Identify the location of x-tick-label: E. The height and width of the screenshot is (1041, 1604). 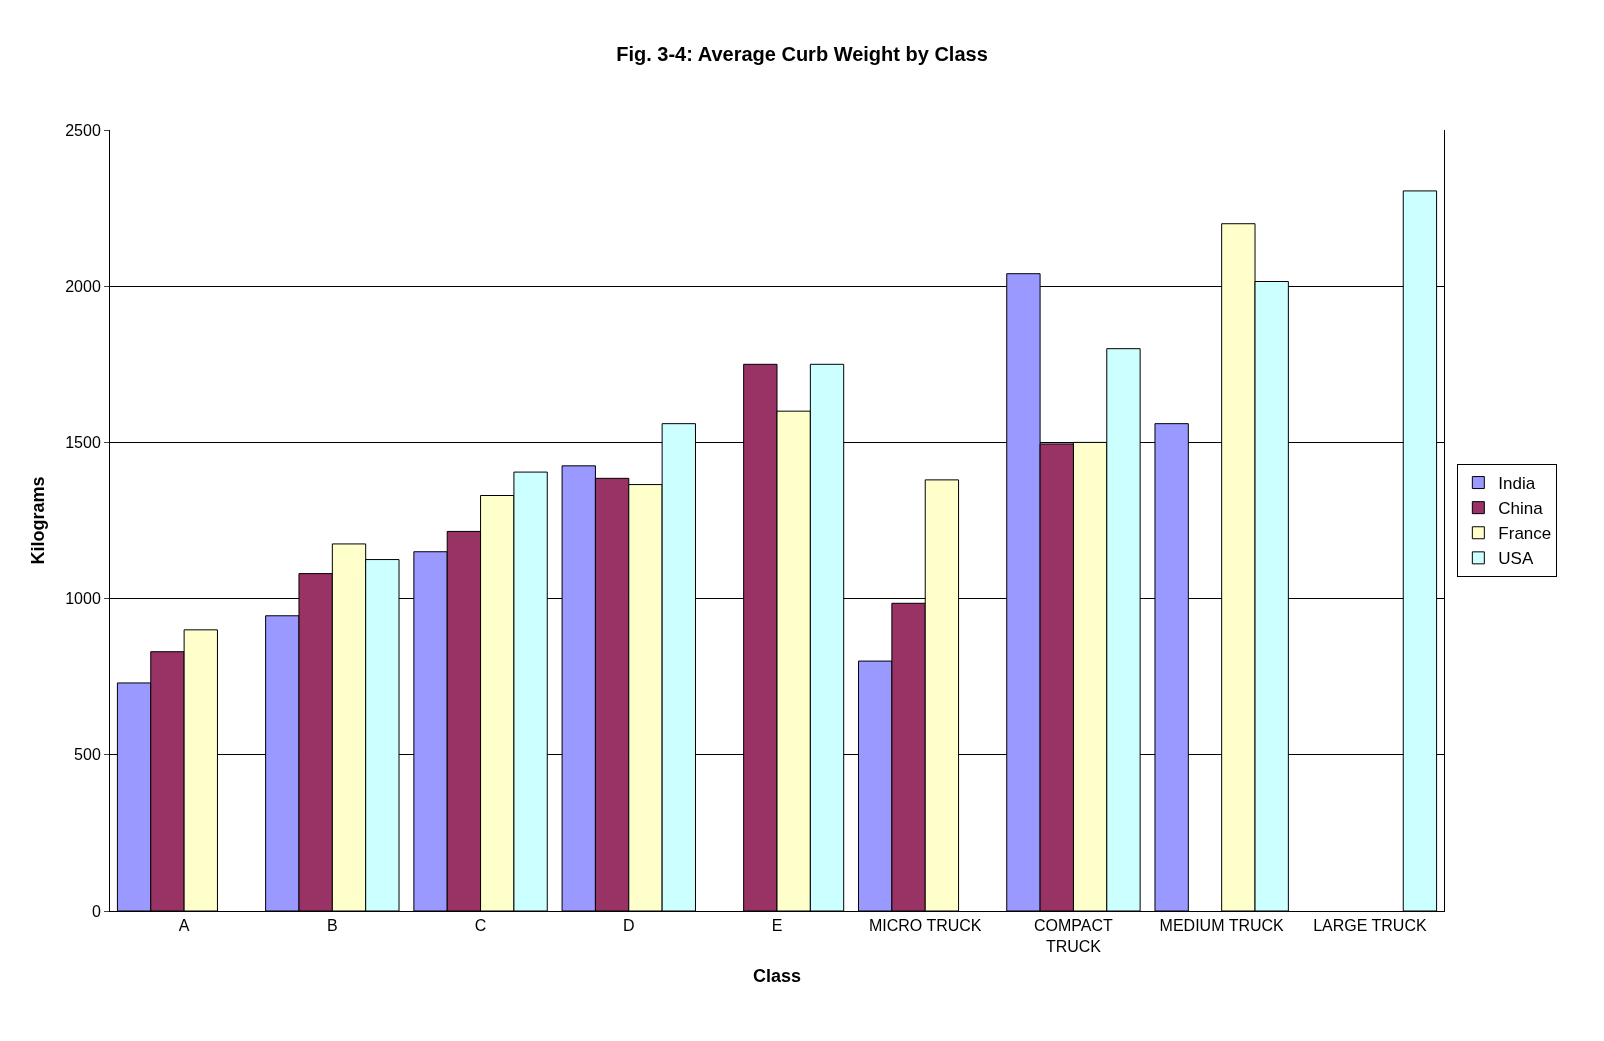
(777, 926).